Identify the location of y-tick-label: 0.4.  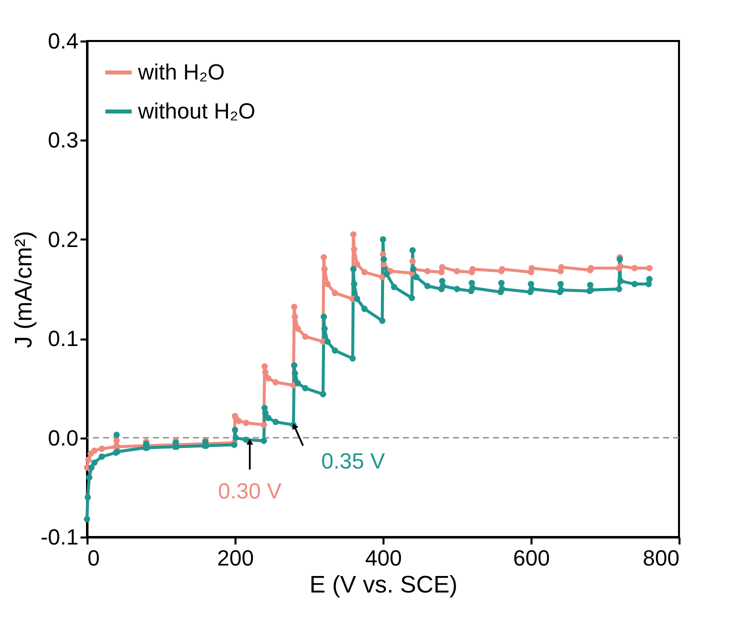
(63, 41).